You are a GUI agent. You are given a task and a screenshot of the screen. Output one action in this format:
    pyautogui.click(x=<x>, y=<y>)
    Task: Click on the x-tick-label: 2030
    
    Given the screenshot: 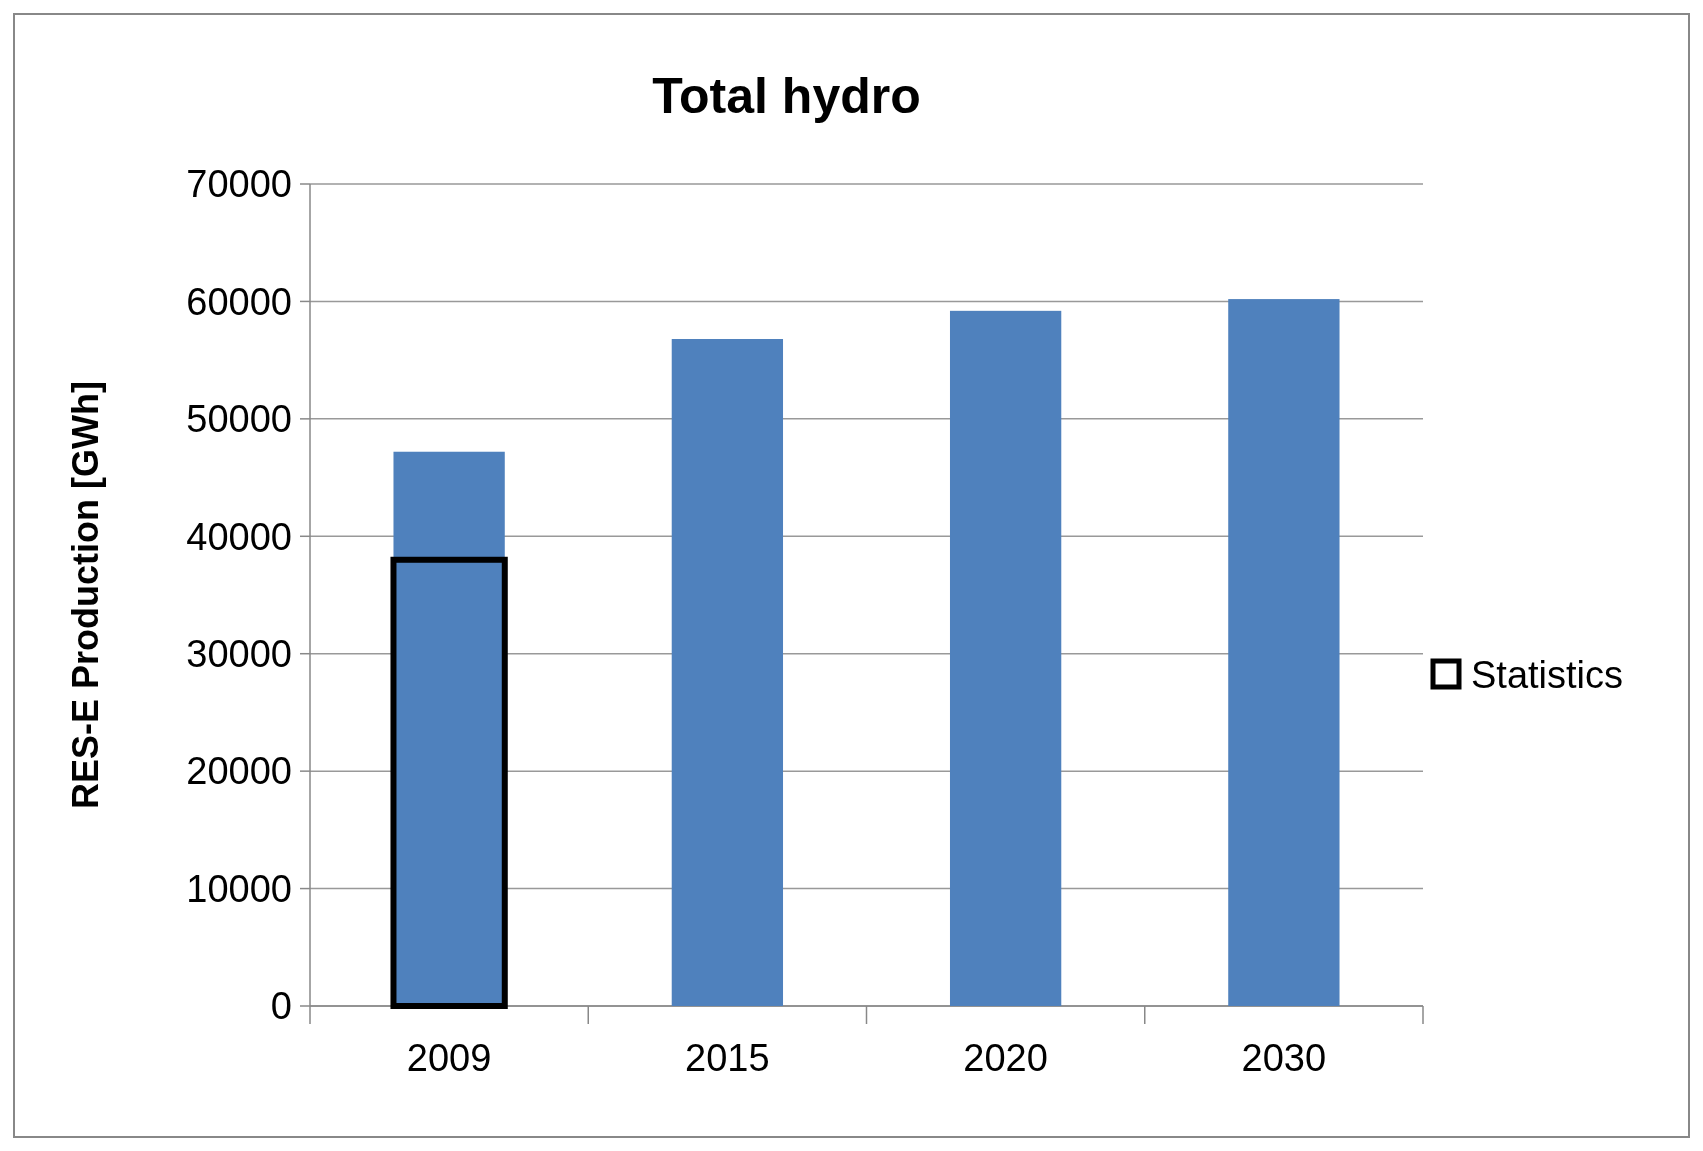 What is the action you would take?
    pyautogui.click(x=1284, y=1058)
    